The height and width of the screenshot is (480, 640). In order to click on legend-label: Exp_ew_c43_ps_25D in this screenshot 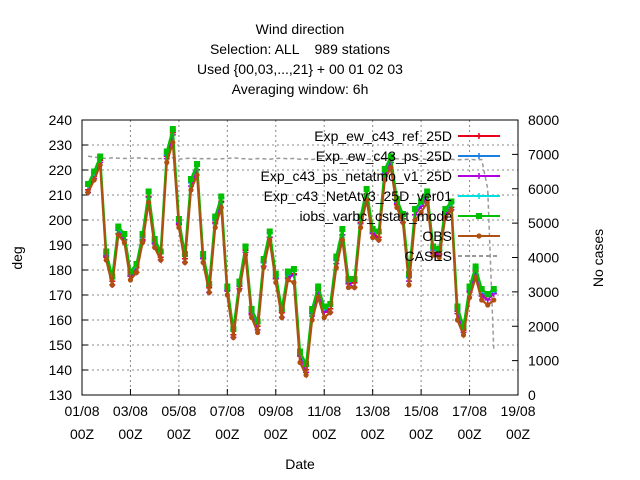, I will do `click(384, 156)`.